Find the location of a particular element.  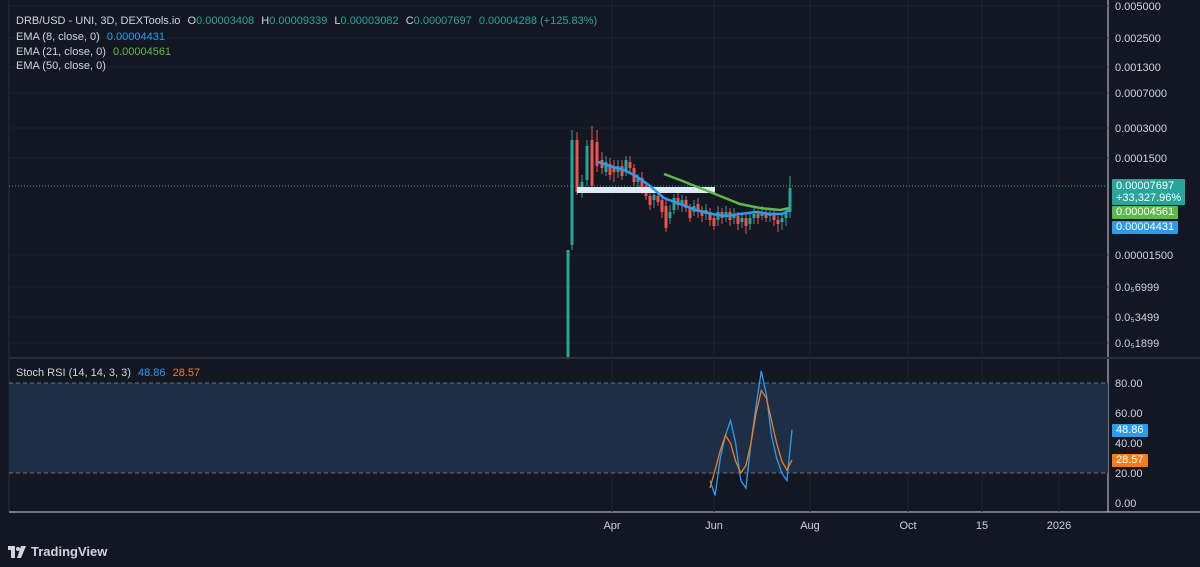

price-tick-label: 0.00001500 is located at coordinates (1144, 256).